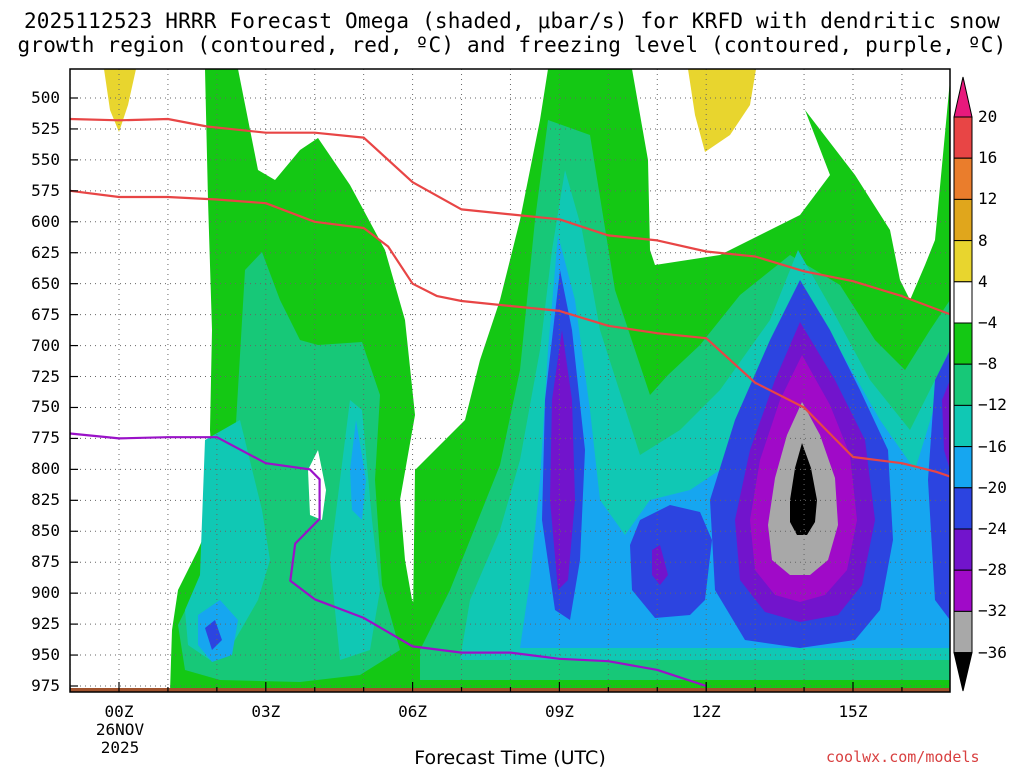 This screenshot has width=1024, height=769. Describe the element at coordinates (45, 655) in the screenshot. I see `y-tick-label: 950` at that location.